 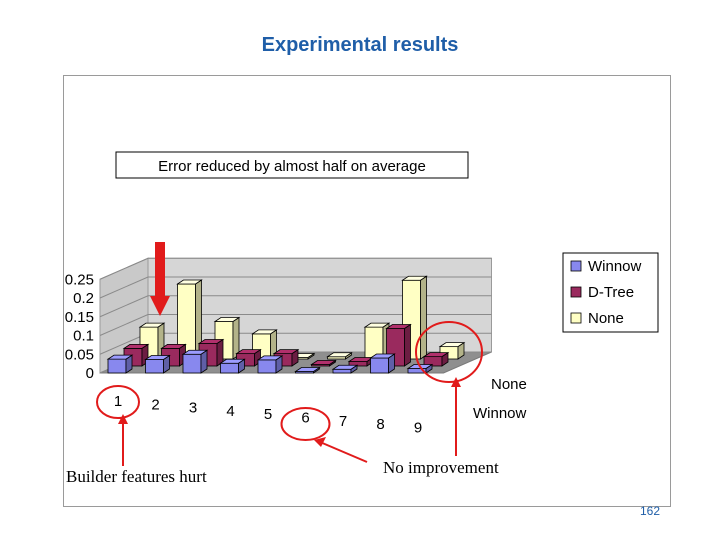 I want to click on legend-label: D-Tree, so click(x=611, y=292).